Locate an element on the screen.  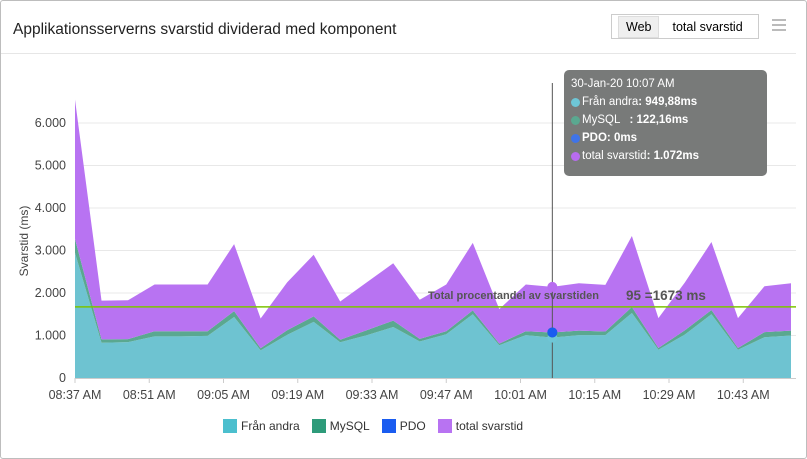
x-tick-label: 10:29 AM is located at coordinates (669, 395).